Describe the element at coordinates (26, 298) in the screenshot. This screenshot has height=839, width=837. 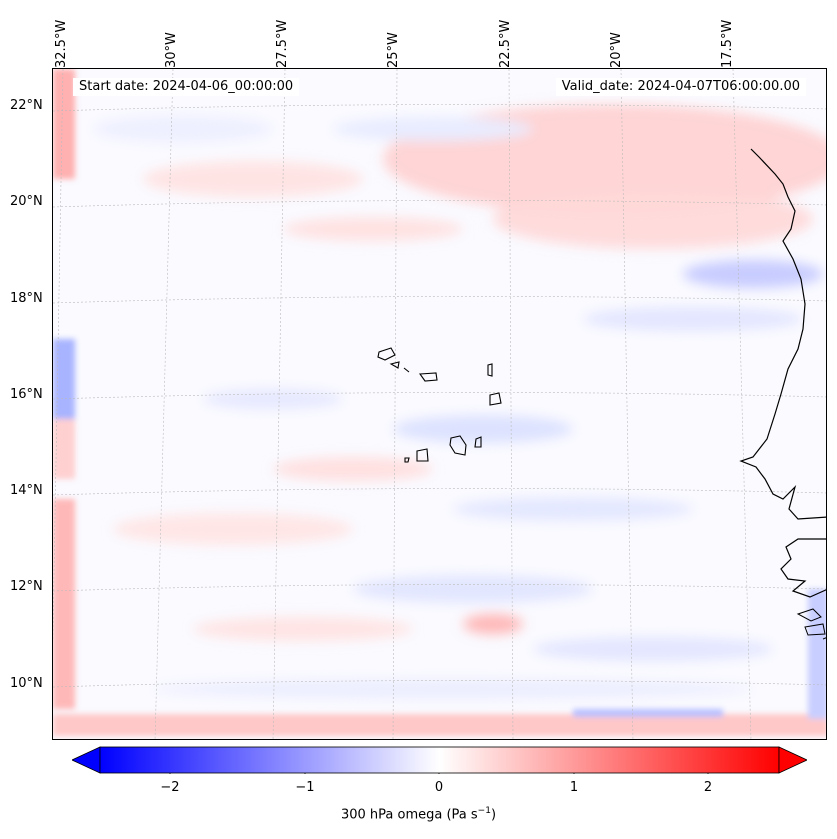
I see `lat-label-18N: 18°N` at that location.